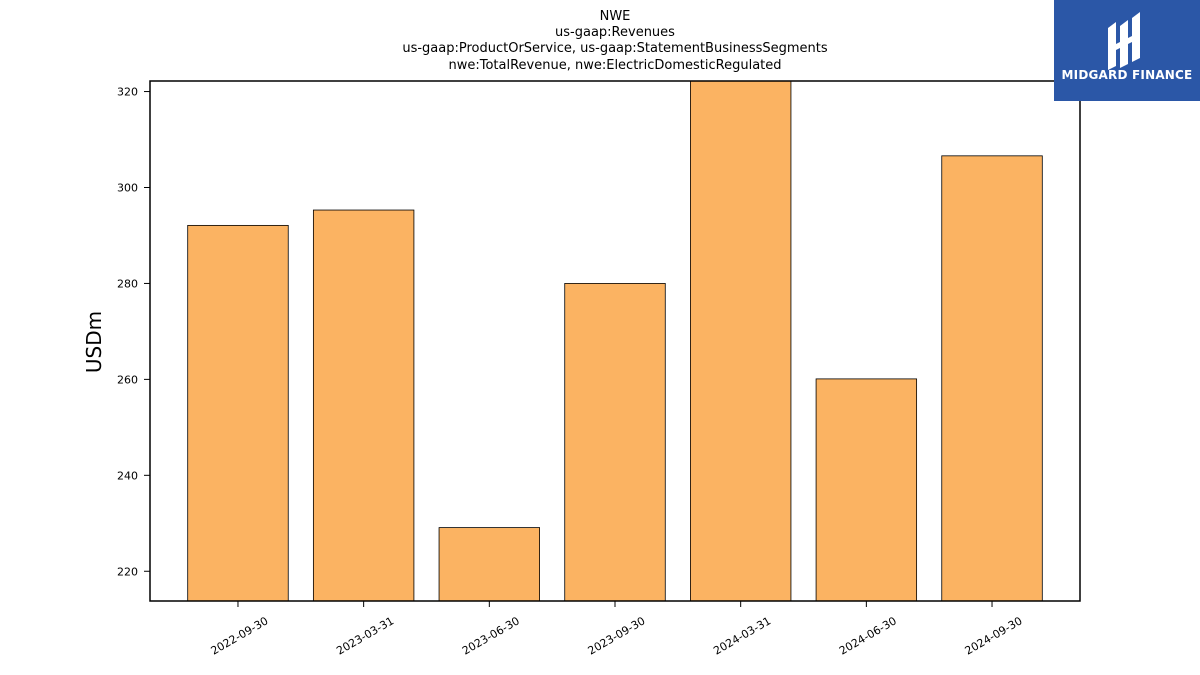 The image size is (1200, 675). Describe the element at coordinates (127, 187) in the screenshot. I see `y-tick-label: 300` at that location.